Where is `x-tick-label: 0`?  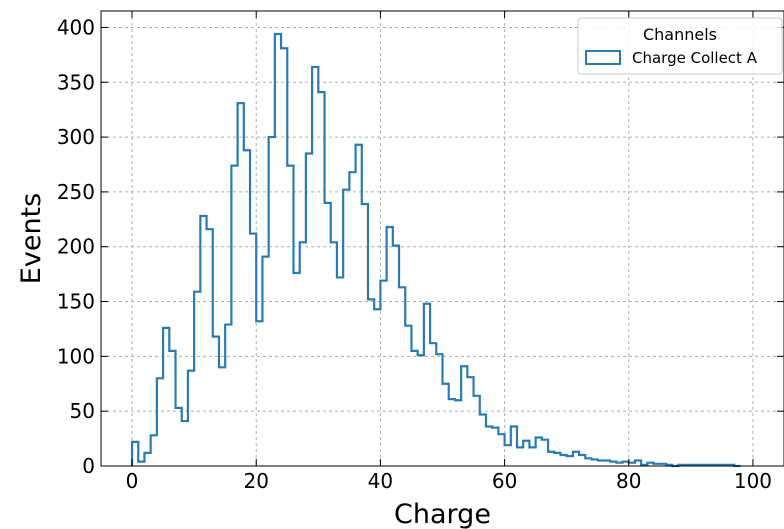
x-tick-label: 0 is located at coordinates (132, 481).